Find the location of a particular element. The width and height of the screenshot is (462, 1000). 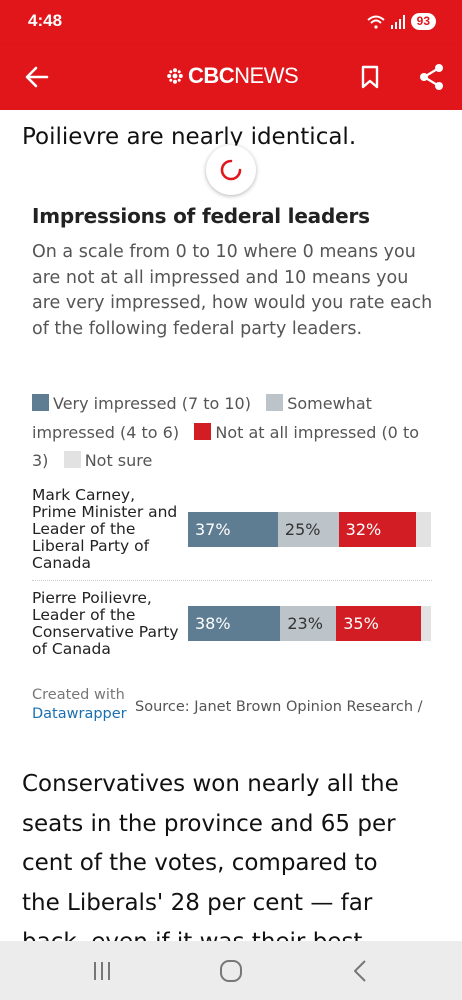

bar-segment-somewhat-impressed: 23% is located at coordinates (308, 623).